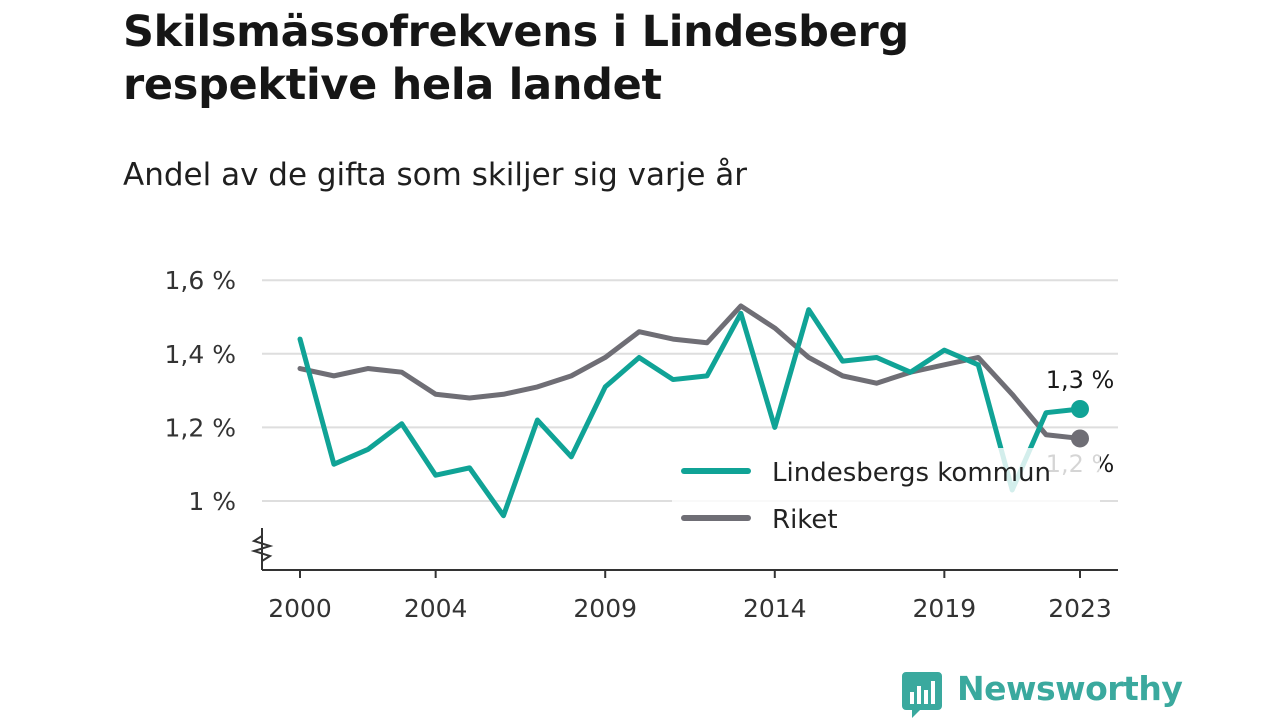 The height and width of the screenshot is (724, 1280). I want to click on brand-logo-text: Newsworthy, so click(1070, 688).